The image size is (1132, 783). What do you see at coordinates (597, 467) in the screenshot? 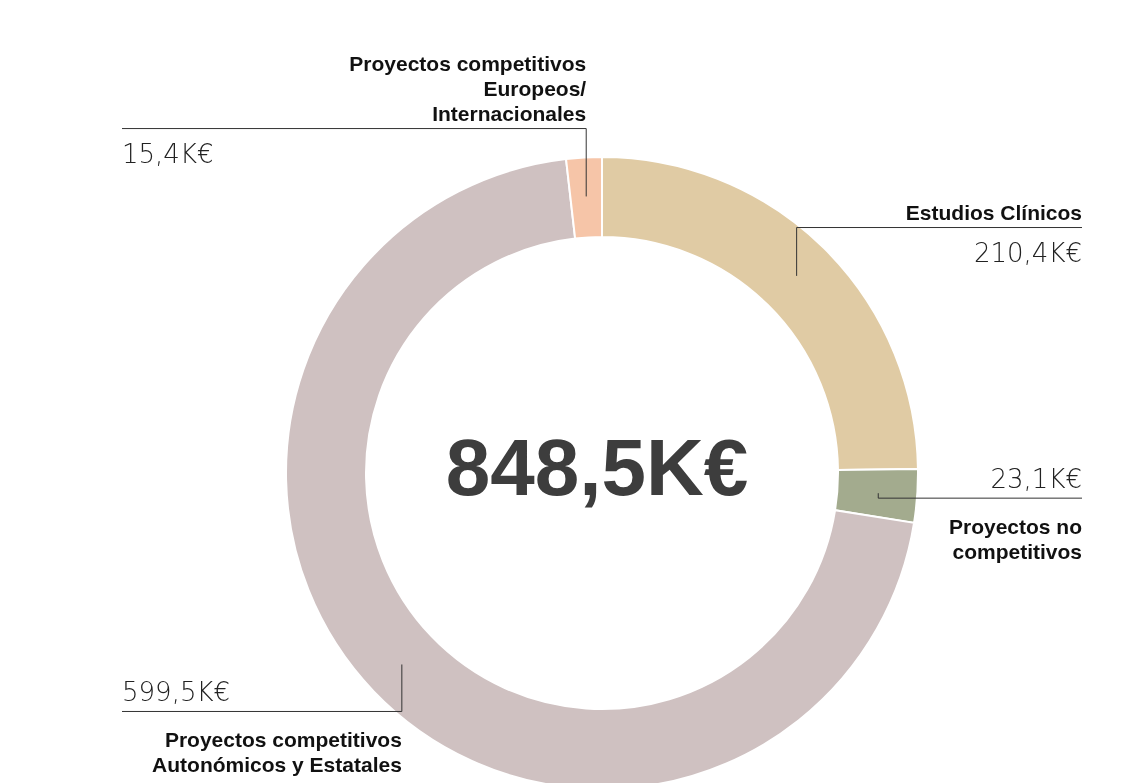
I see `text: 848,5K€` at bounding box center [597, 467].